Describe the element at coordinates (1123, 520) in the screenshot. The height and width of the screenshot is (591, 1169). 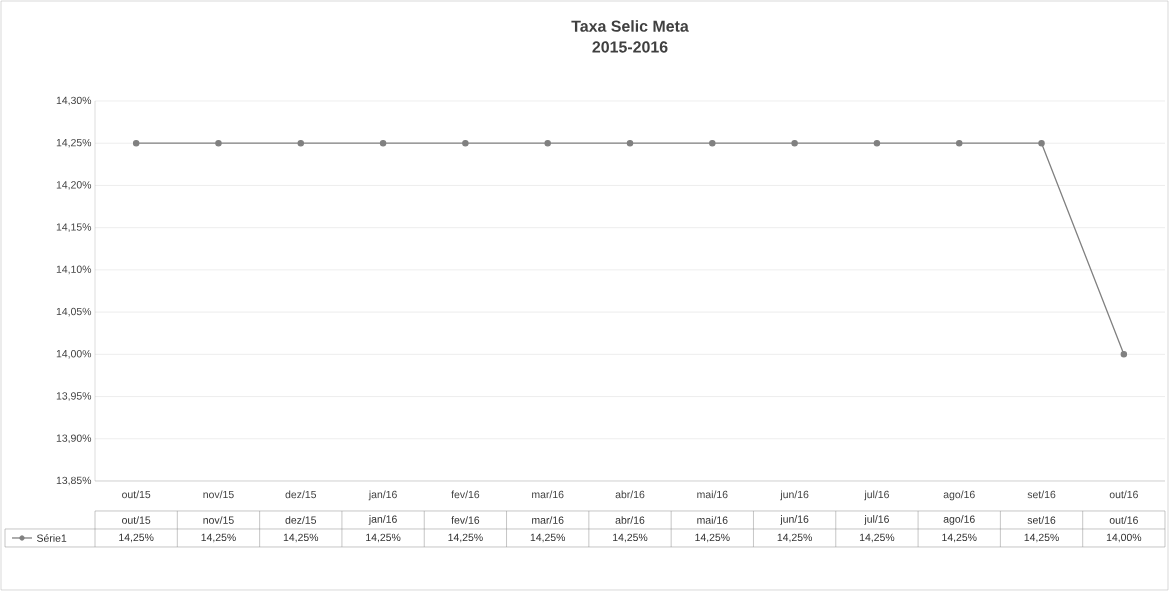
I see `category-label: out/16` at that location.